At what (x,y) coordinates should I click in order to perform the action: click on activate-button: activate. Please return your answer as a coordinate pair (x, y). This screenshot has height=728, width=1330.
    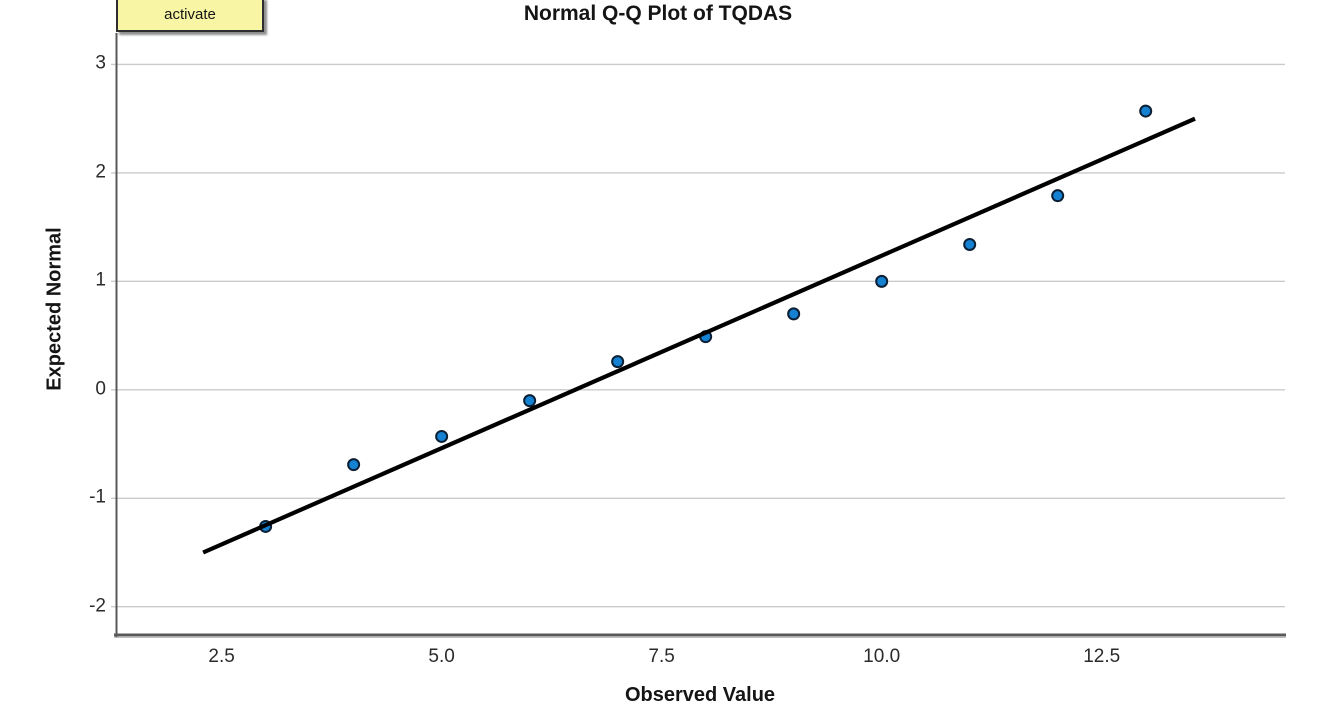
    Looking at the image, I should click on (190, 16).